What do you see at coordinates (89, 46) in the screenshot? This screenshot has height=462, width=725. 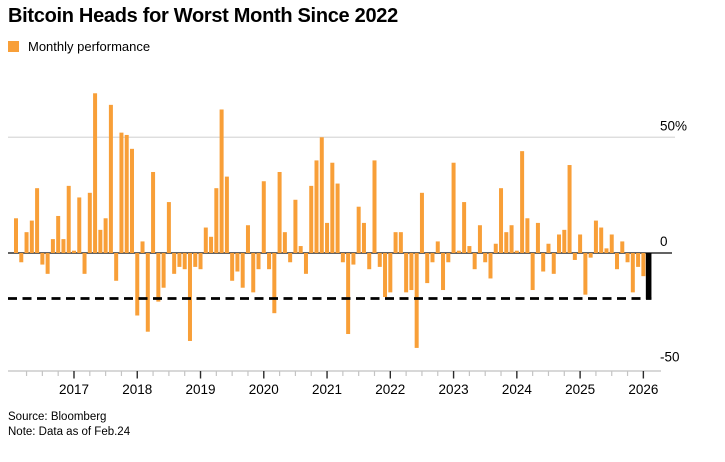 I see `legend-label: Monthly performance` at bounding box center [89, 46].